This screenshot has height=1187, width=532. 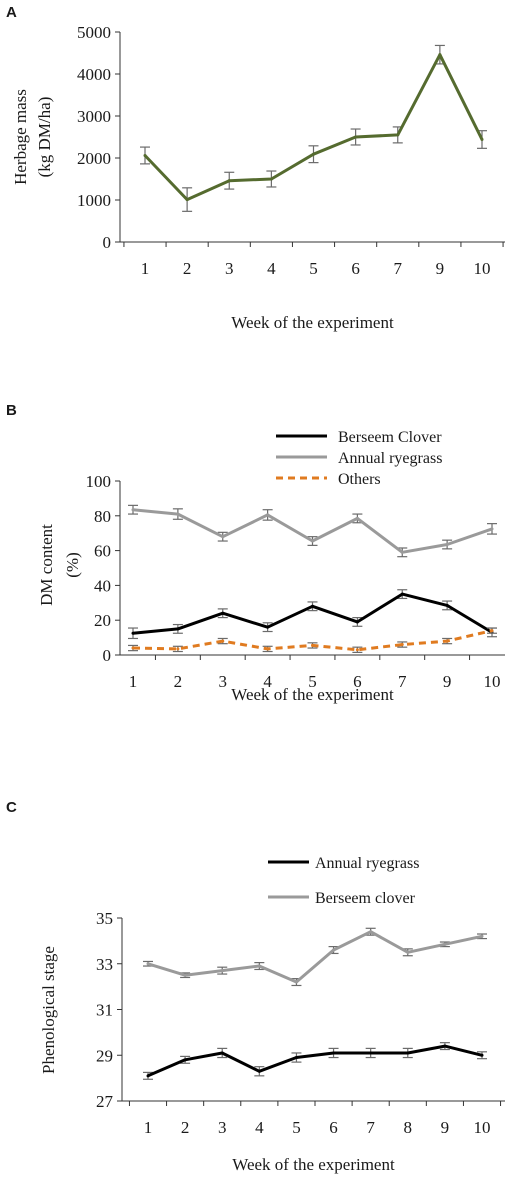 I want to click on y-tick-label: 100, so click(x=99, y=481).